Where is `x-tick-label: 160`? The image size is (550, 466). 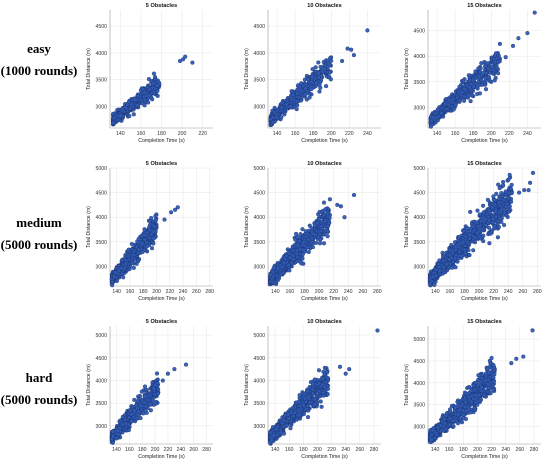
x-tick-label: 160 is located at coordinates (141, 134).